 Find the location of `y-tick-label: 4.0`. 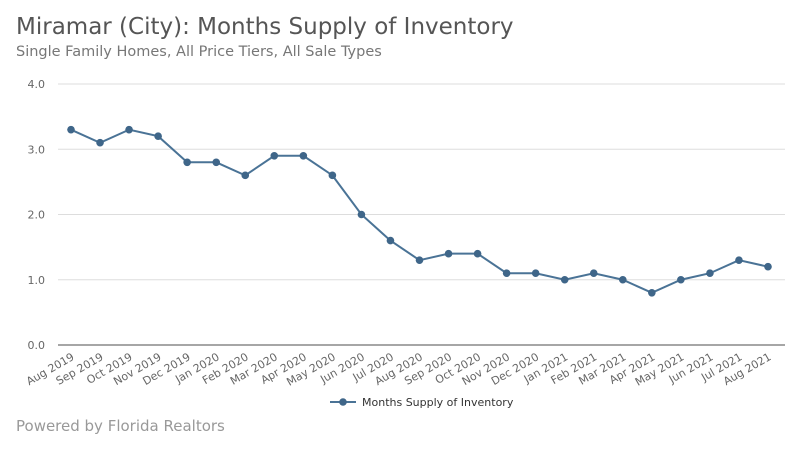

y-tick-label: 4.0 is located at coordinates (37, 84).